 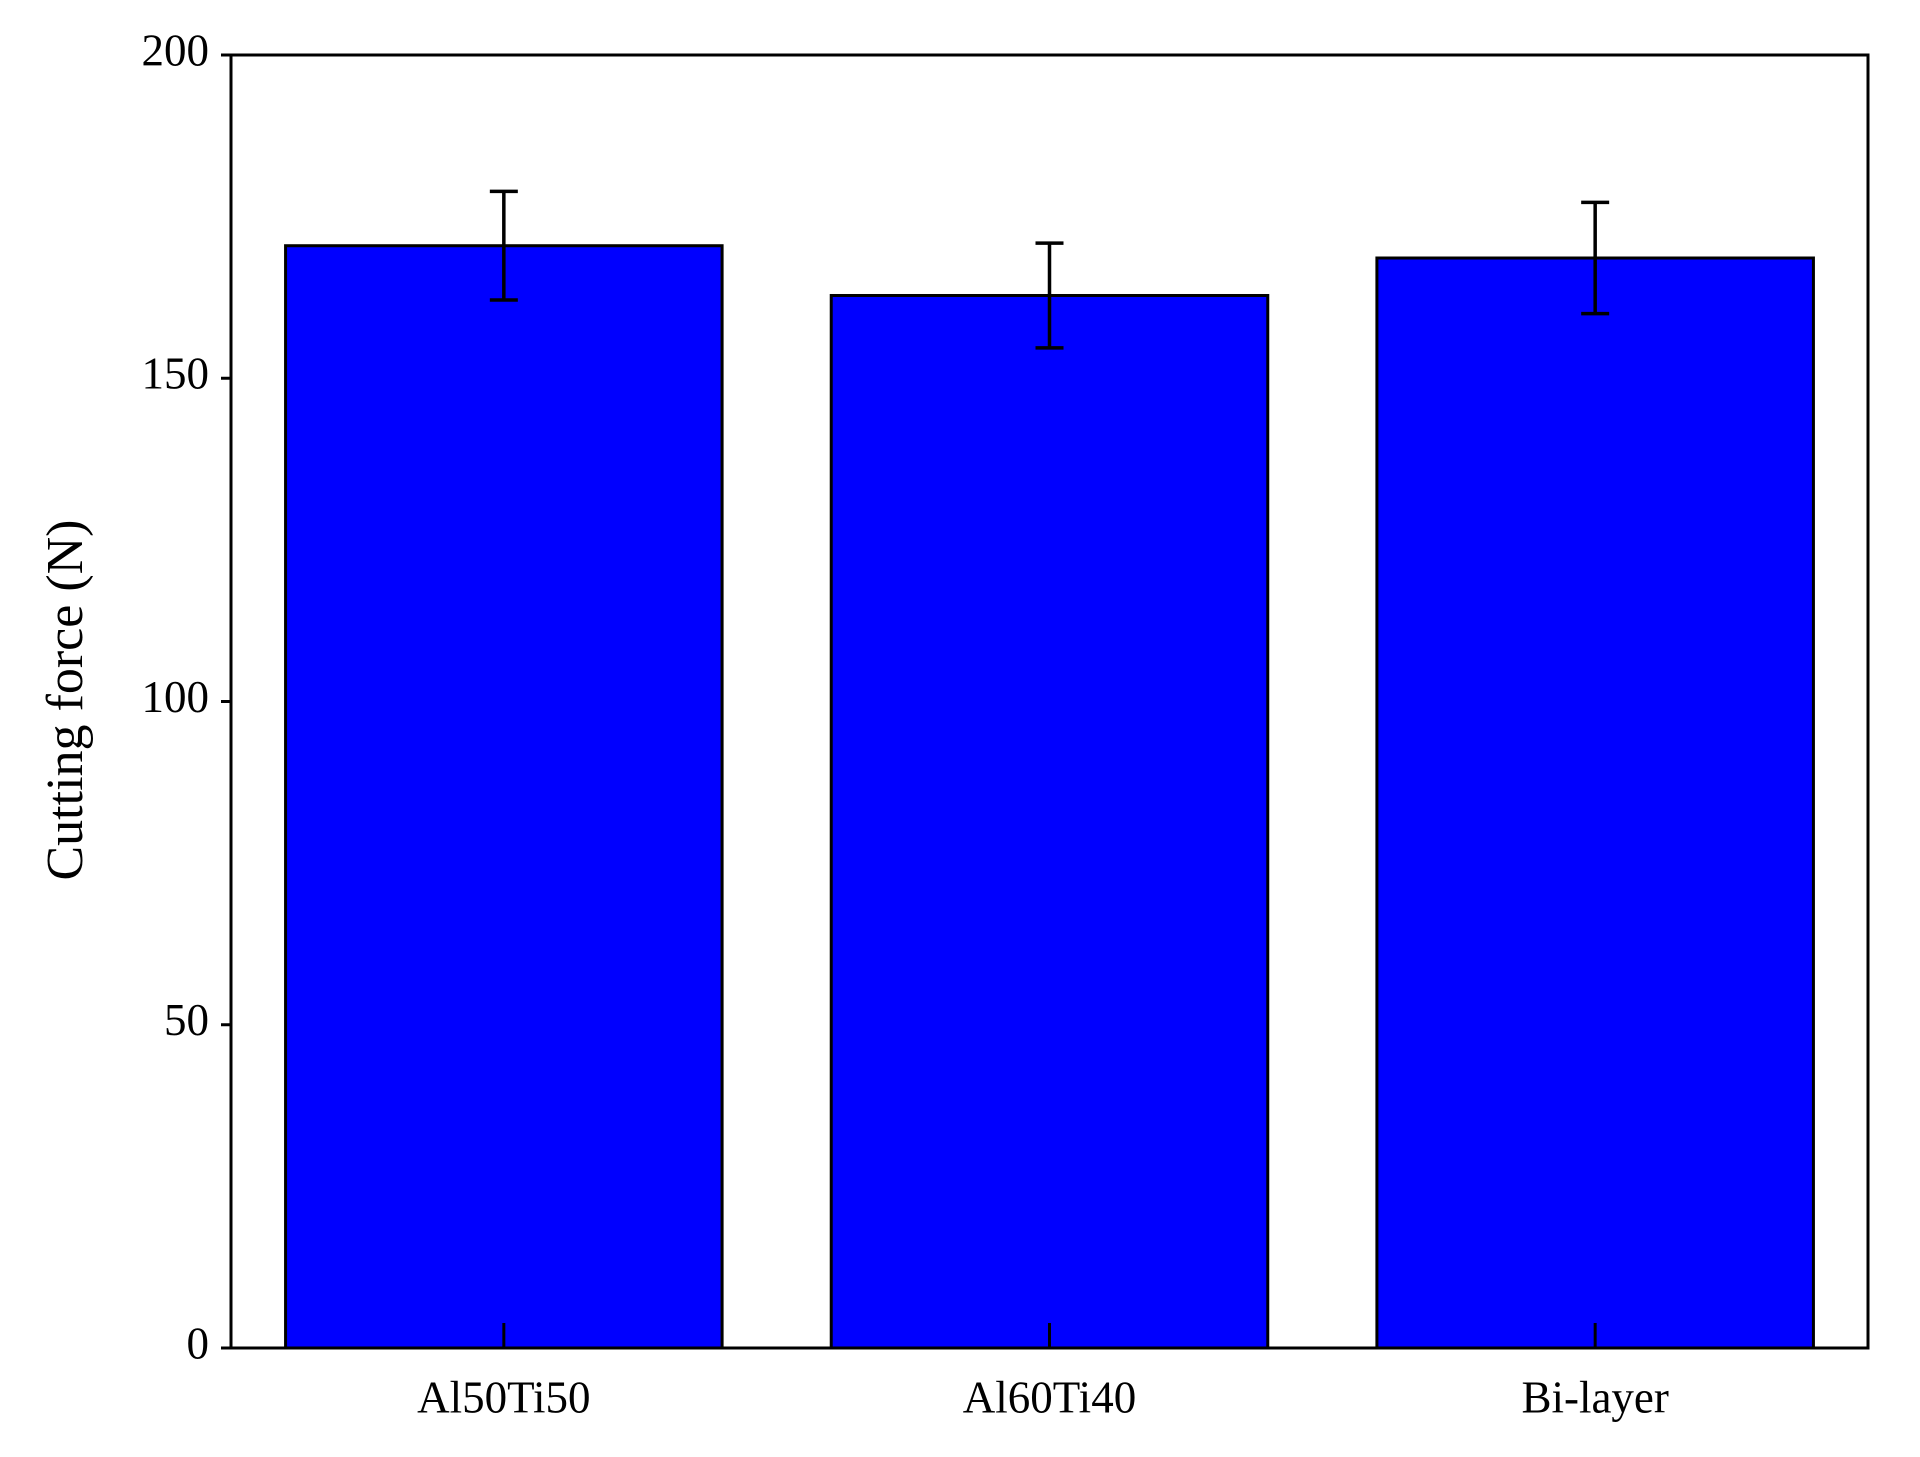 I want to click on y-tick-label: 200, so click(x=176, y=50).